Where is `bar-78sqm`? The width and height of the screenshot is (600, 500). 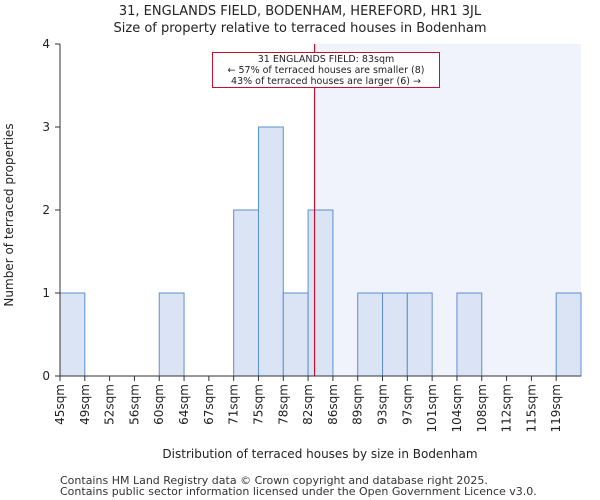 bar-78sqm is located at coordinates (295, 334).